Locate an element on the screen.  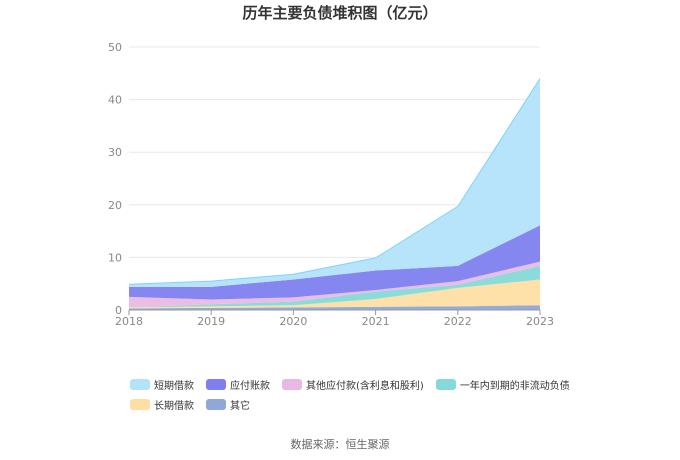
area-应付账款 is located at coordinates (334, 262).